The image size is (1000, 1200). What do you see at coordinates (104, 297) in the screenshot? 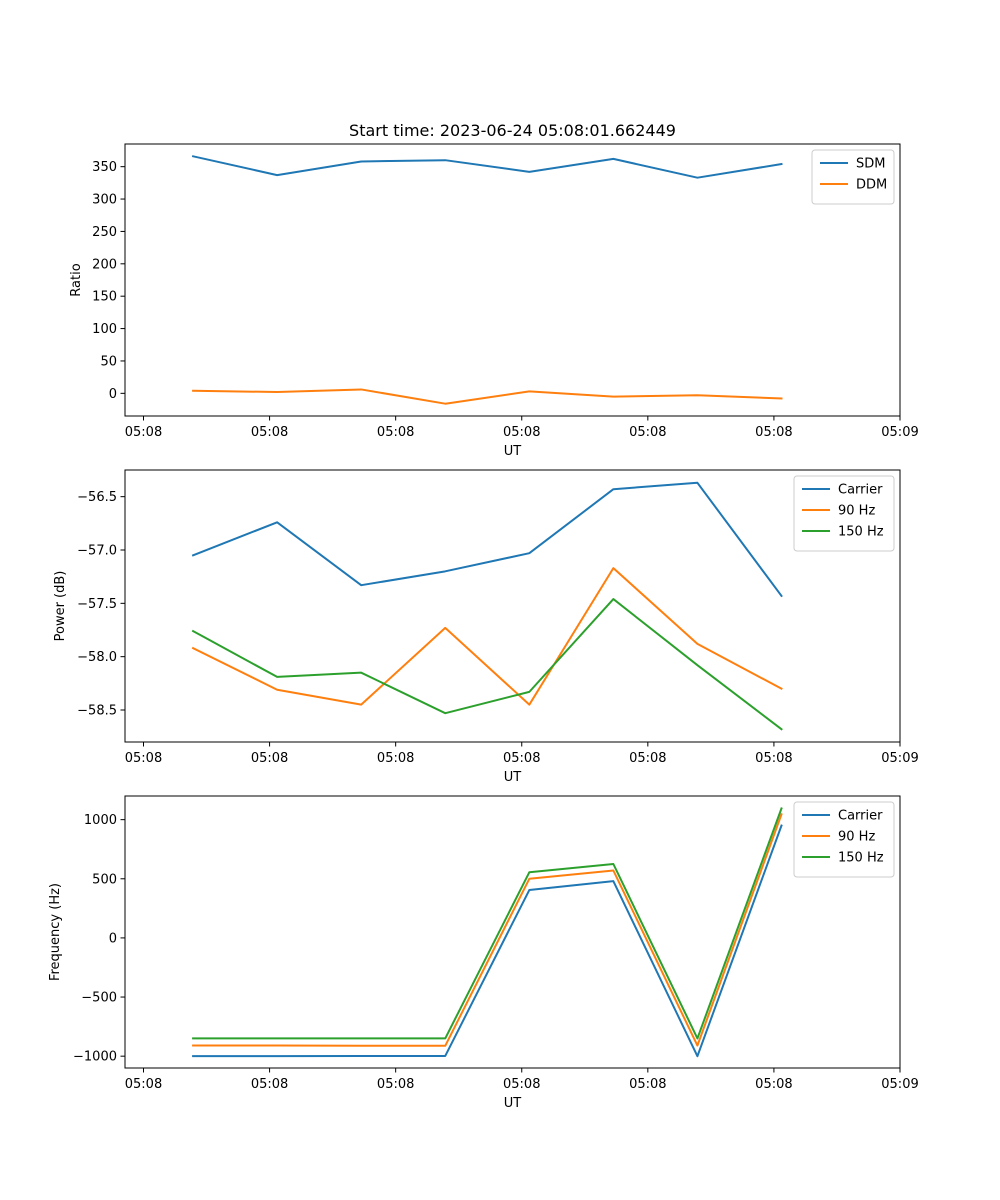
I see `y-tick-label: 150` at bounding box center [104, 297].